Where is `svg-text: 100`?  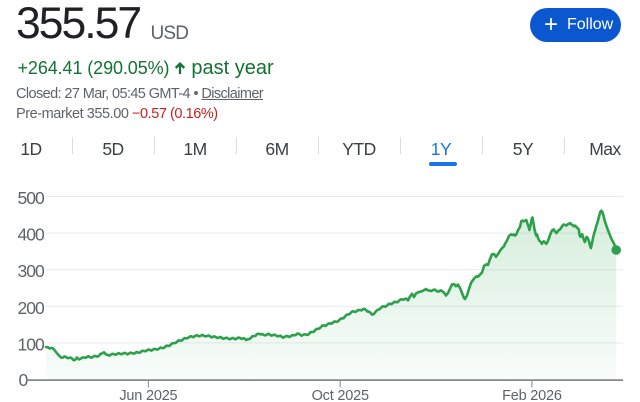
svg-text: 100 is located at coordinates (31, 344).